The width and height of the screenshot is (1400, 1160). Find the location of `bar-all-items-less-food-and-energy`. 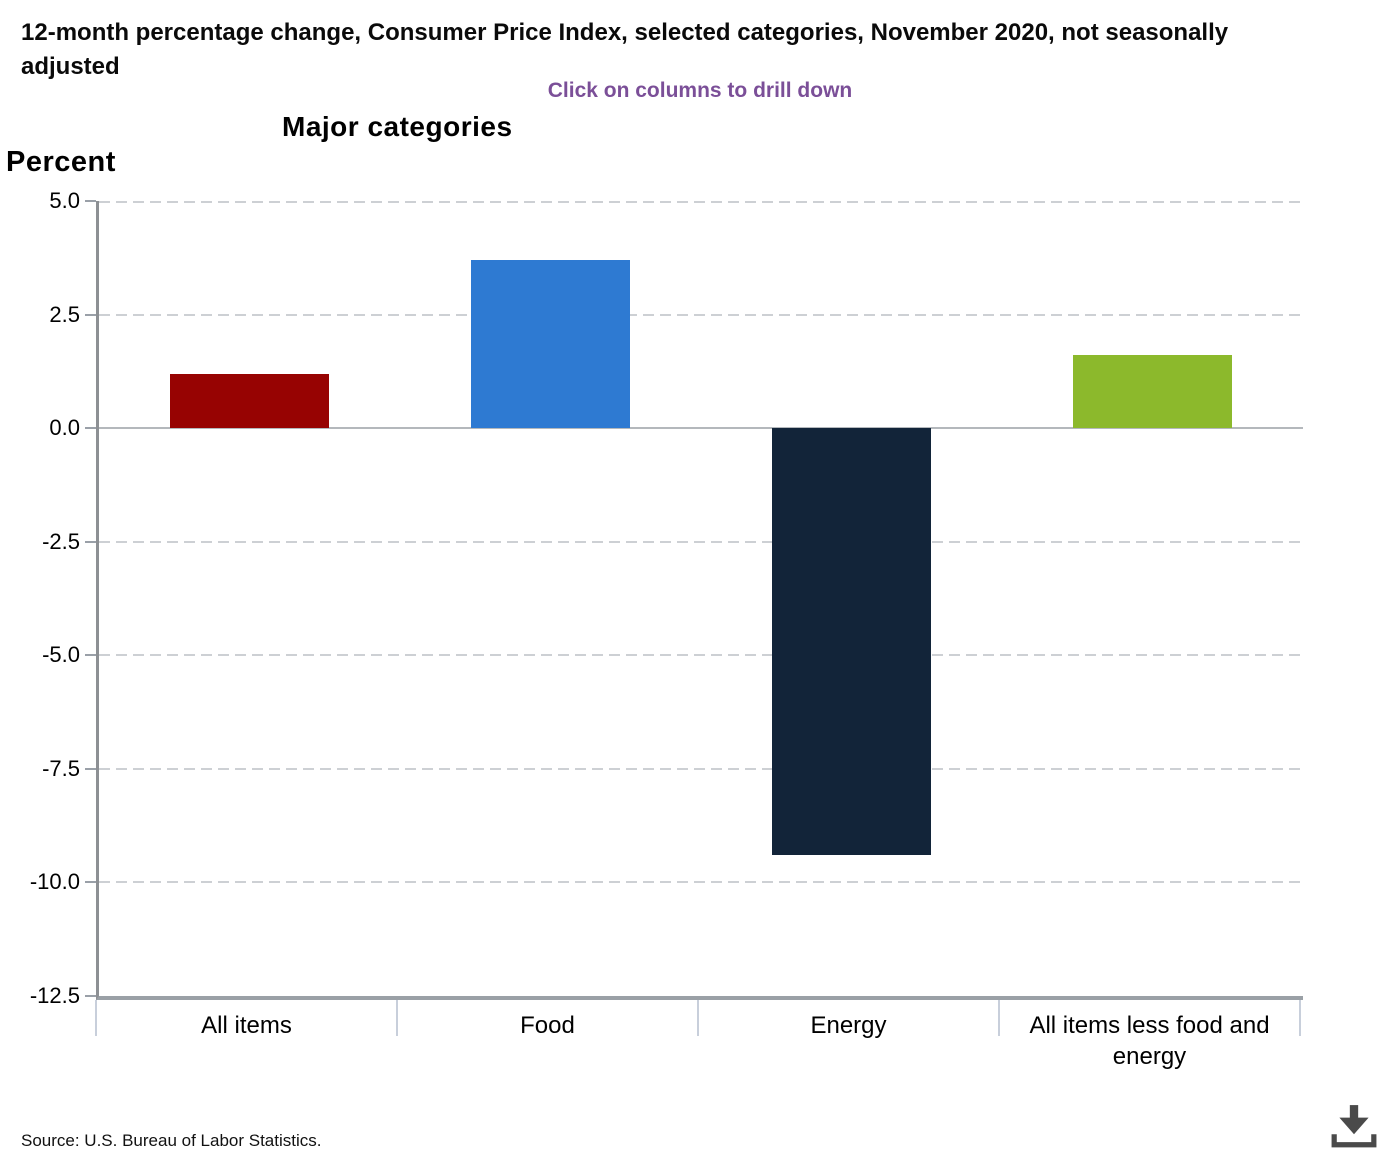

bar-all-items-less-food-and-energy is located at coordinates (1152, 392).